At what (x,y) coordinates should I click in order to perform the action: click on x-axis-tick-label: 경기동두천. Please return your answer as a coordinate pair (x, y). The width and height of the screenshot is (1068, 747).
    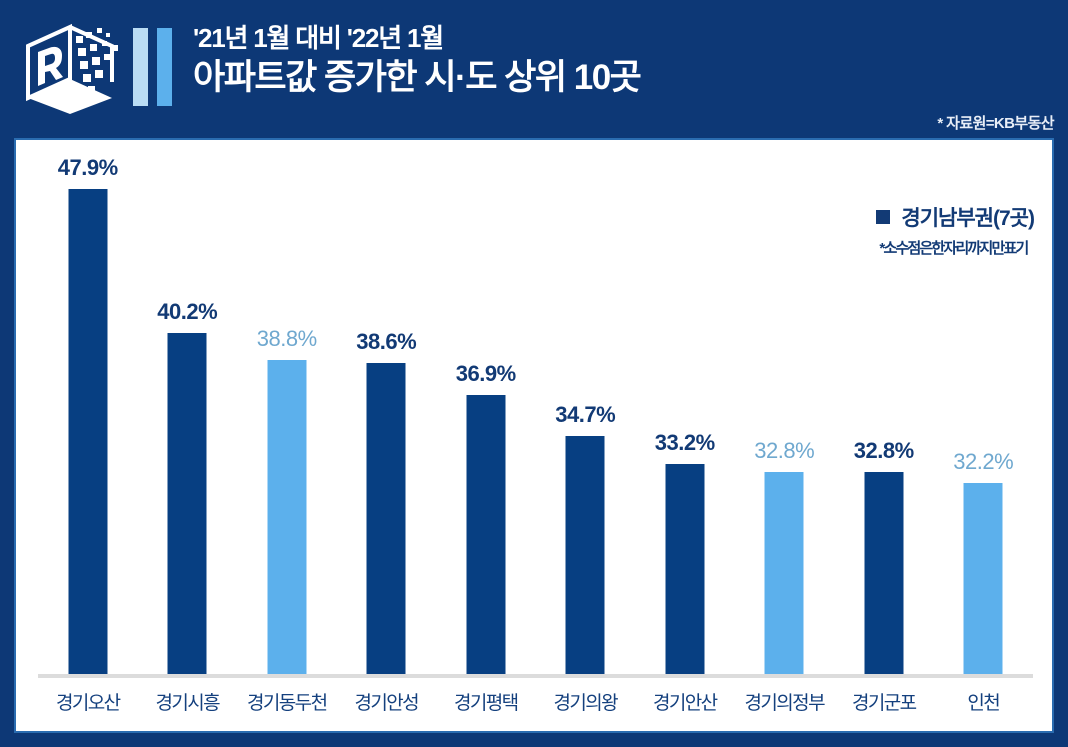
    Looking at the image, I should click on (287, 701).